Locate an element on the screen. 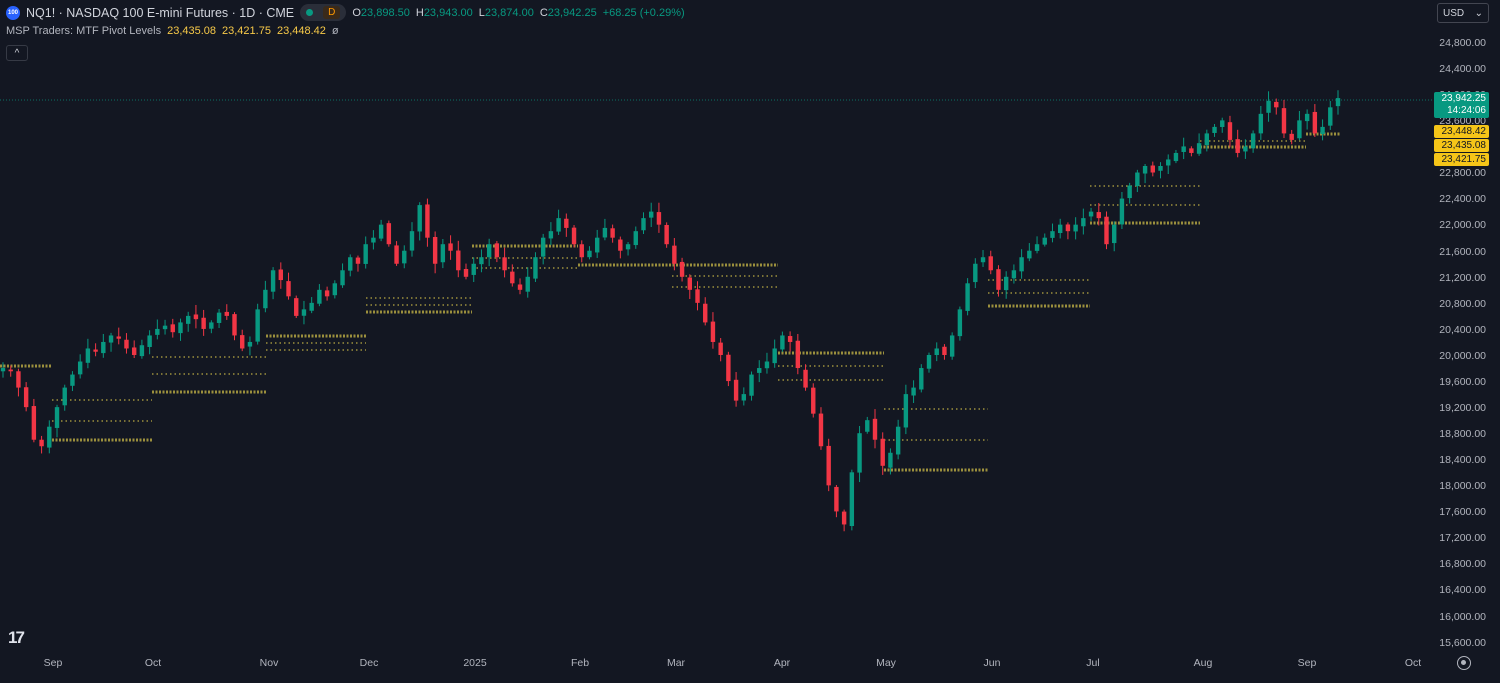  price-axis-label: 16,000.00 is located at coordinates (1462, 616).